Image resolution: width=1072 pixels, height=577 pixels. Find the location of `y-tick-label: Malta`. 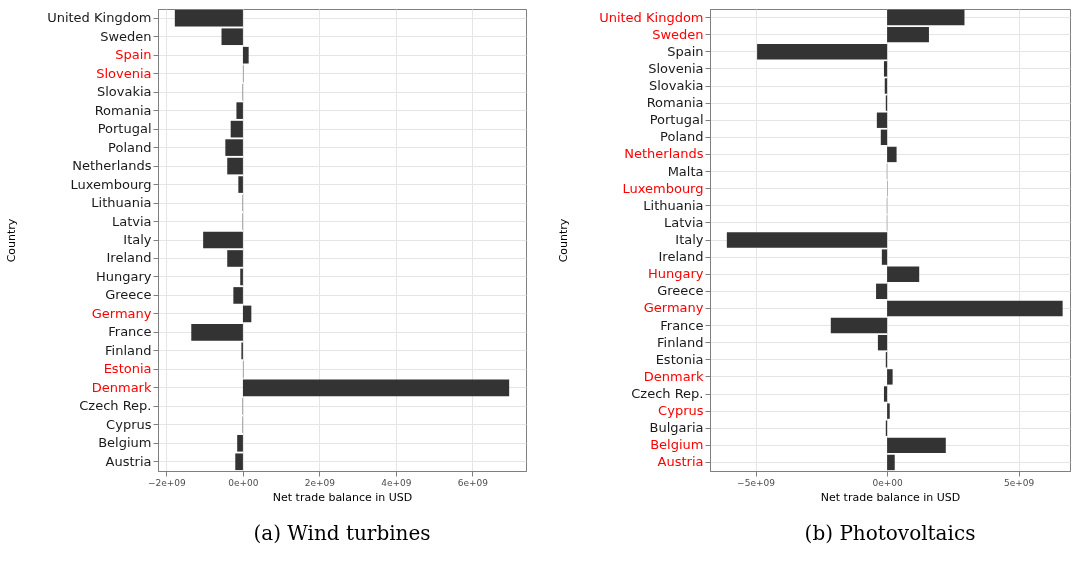

y-tick-label: Malta is located at coordinates (685, 171).